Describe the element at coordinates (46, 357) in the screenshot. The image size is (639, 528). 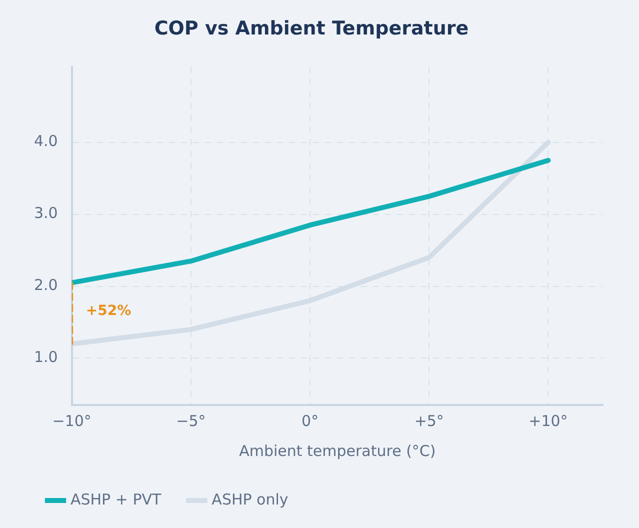
I see `y-tick-label: 1.0` at that location.